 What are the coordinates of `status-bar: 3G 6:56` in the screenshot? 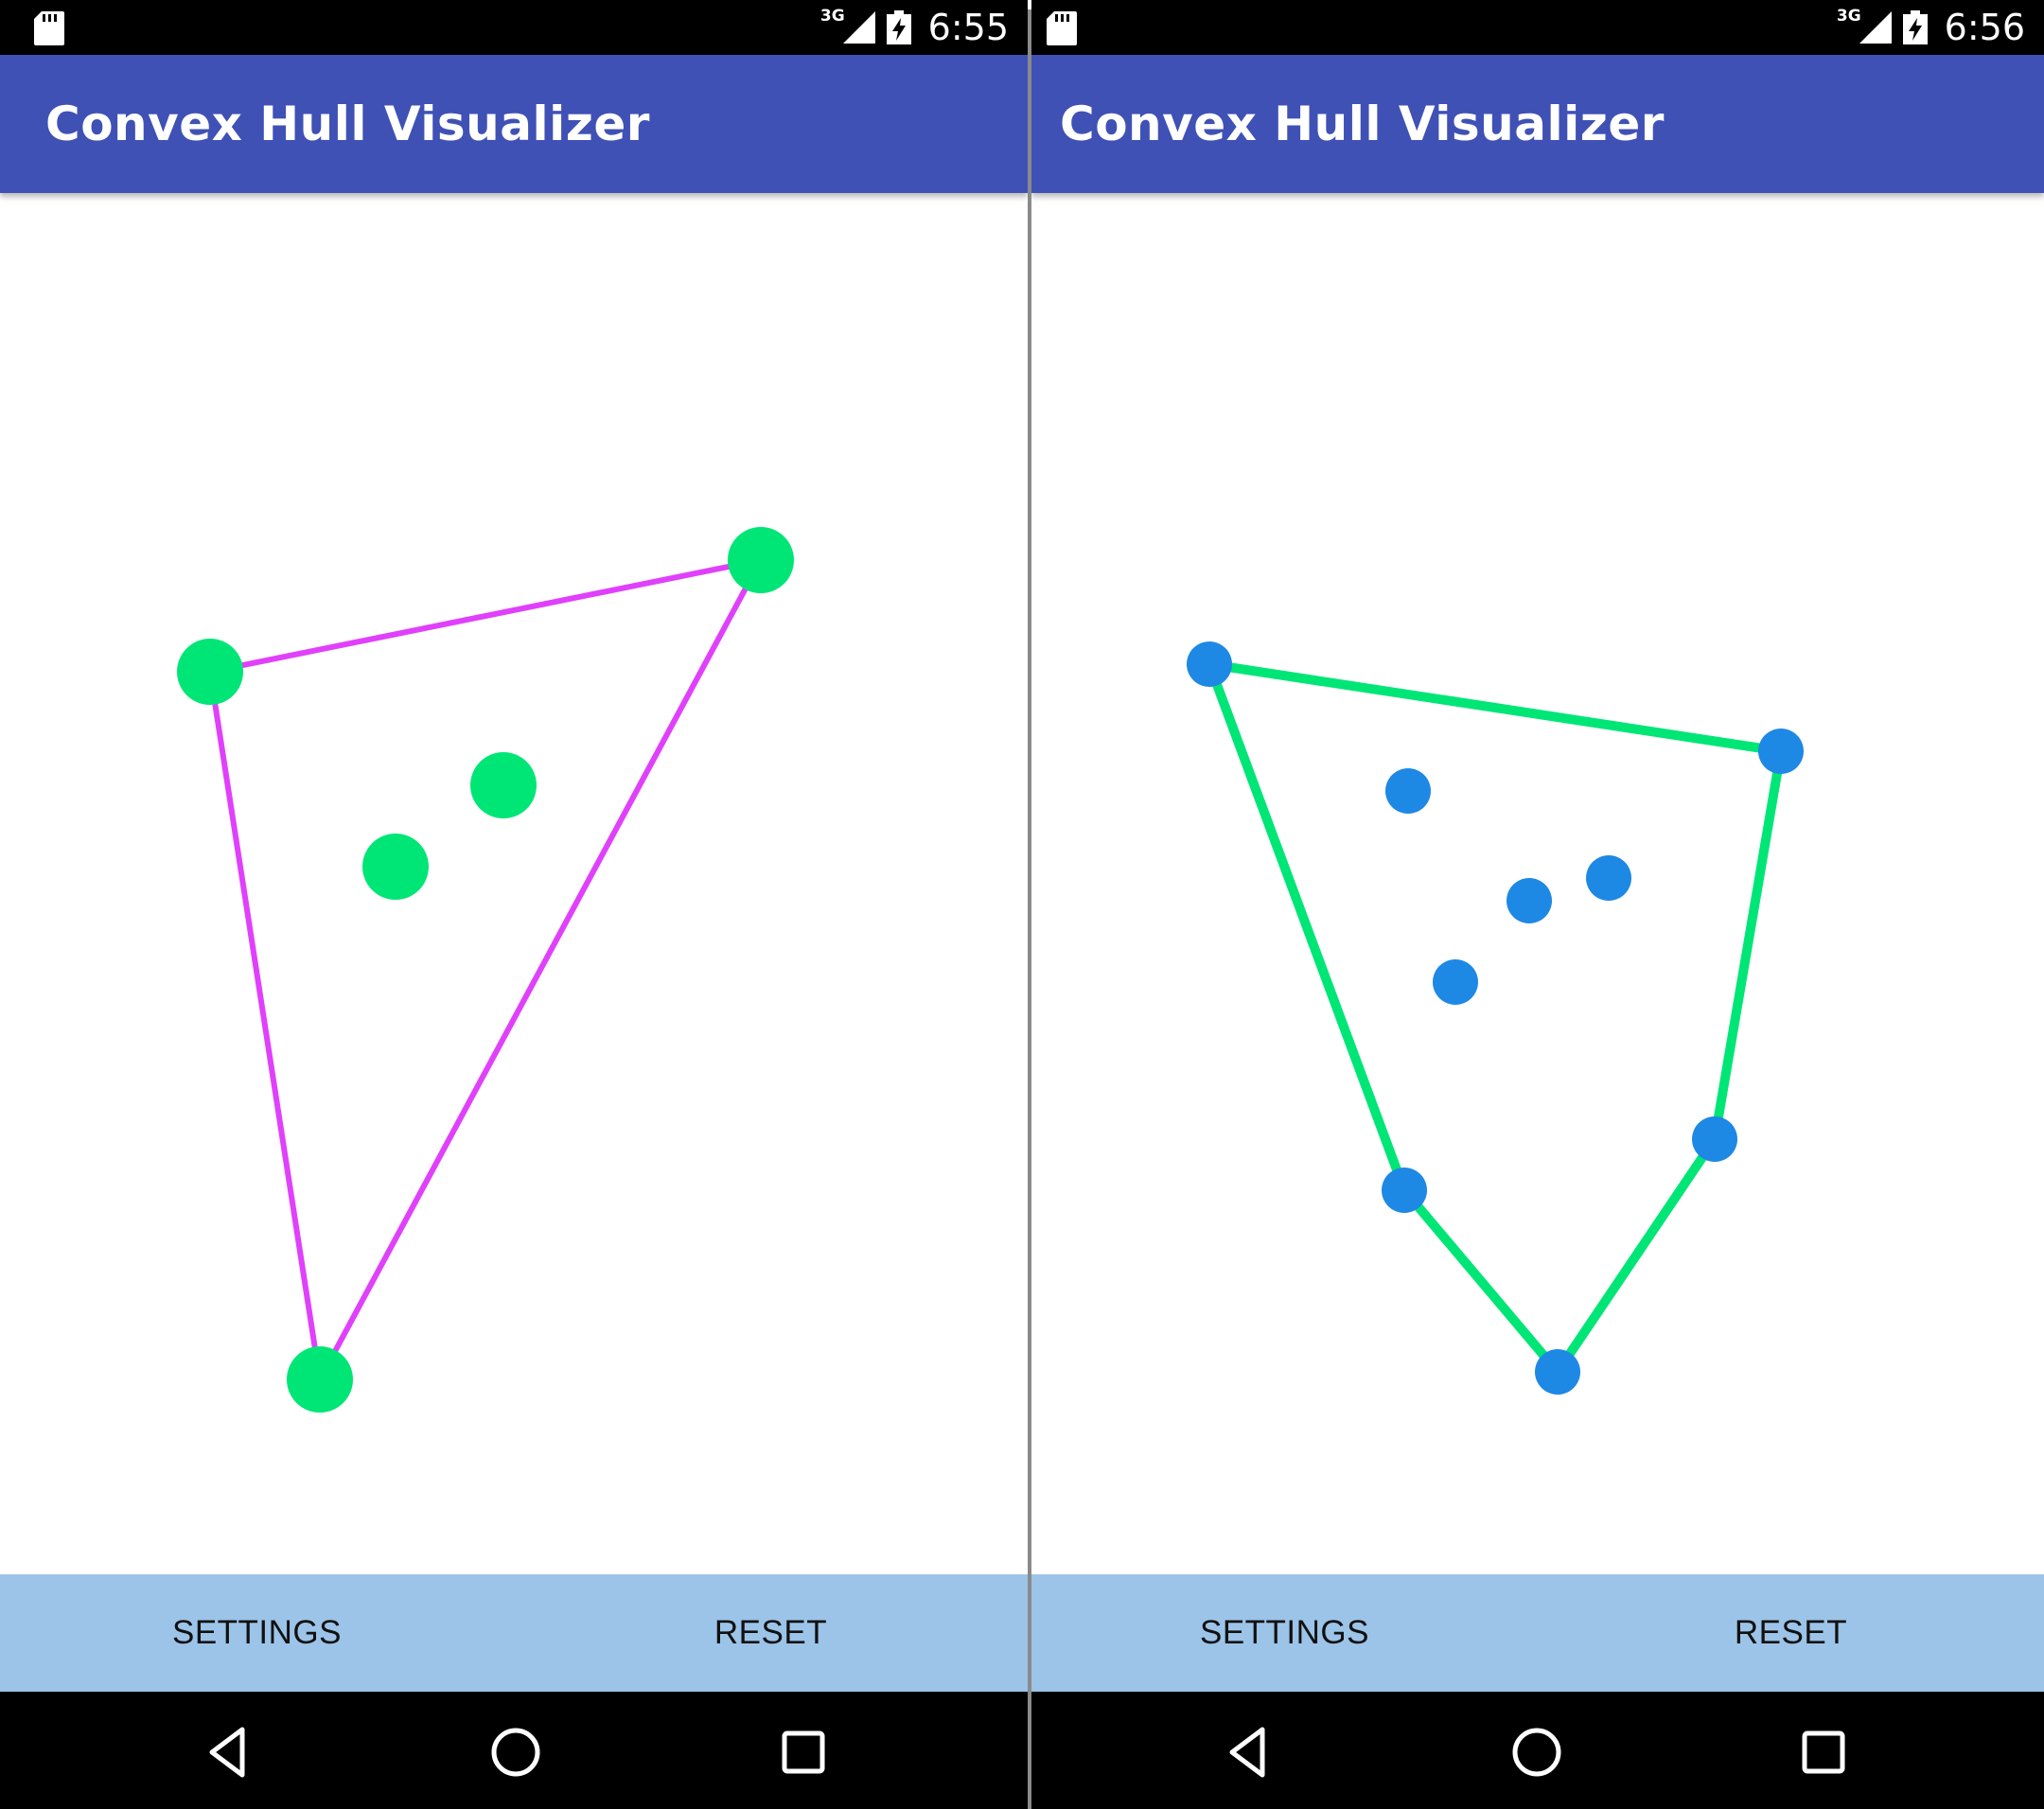 It's located at (1537, 28).